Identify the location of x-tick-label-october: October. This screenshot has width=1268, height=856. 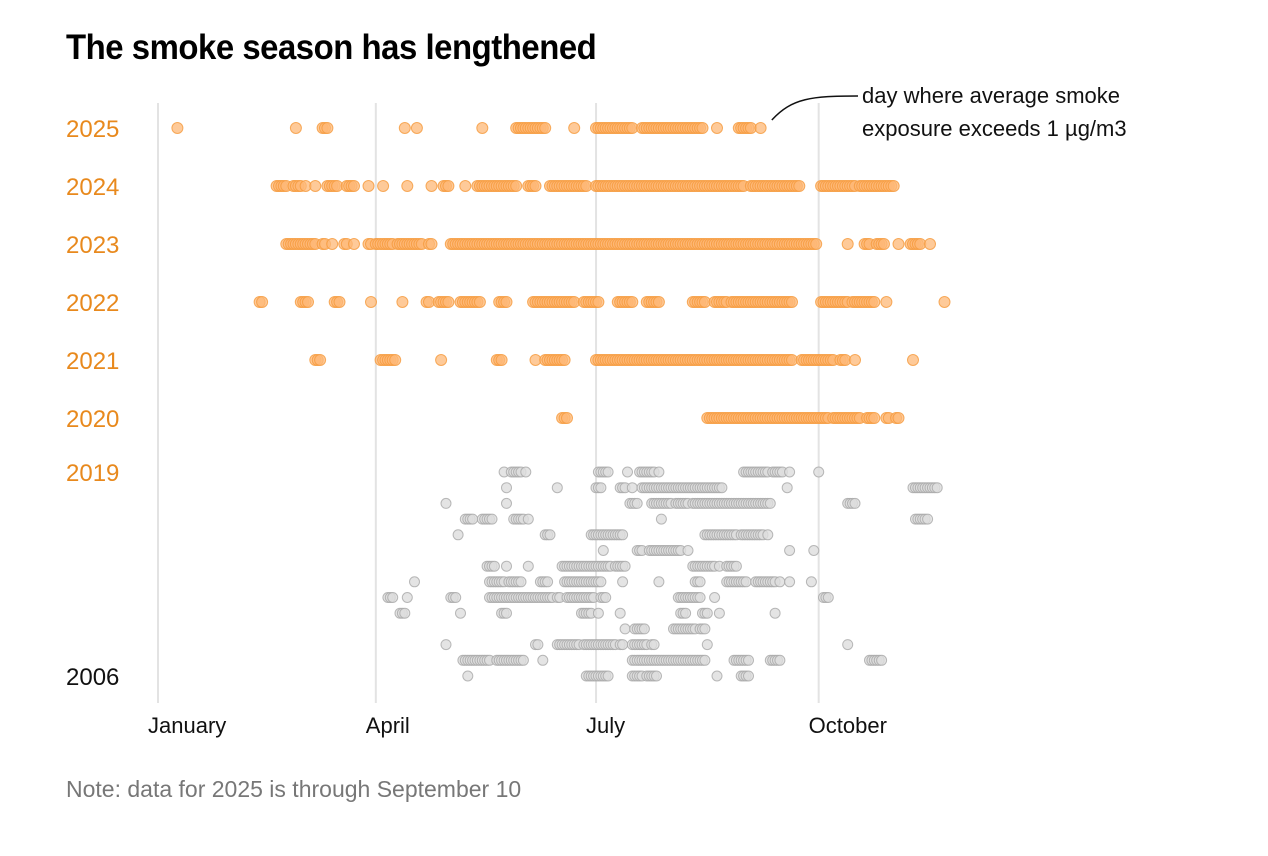
(848, 725).